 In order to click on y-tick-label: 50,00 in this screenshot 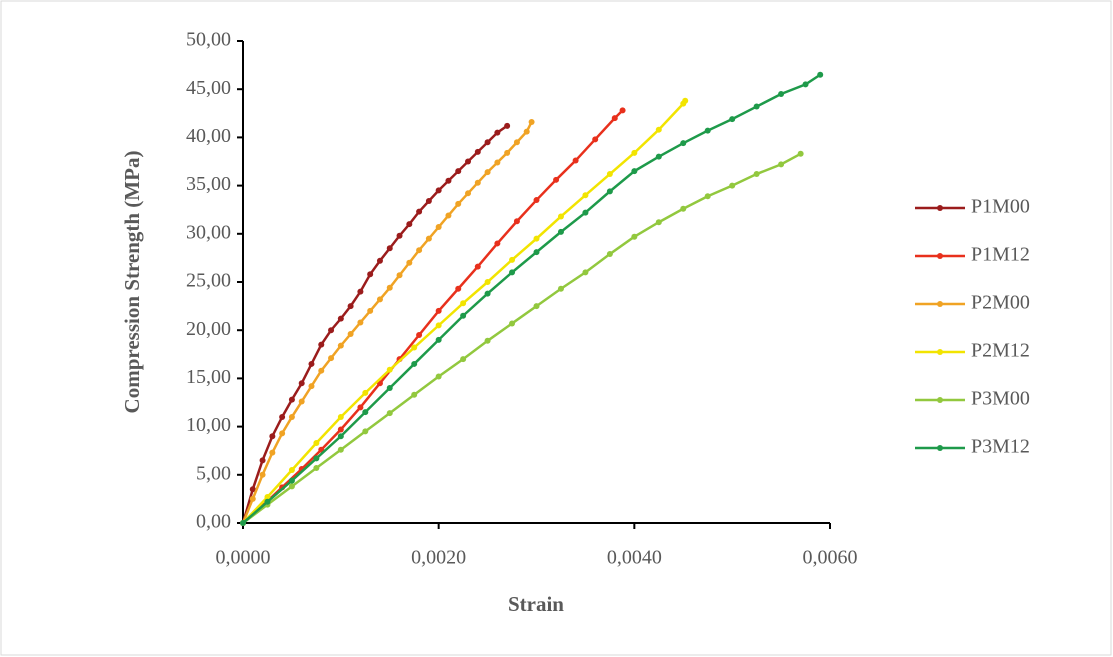, I will do `click(208, 40)`.